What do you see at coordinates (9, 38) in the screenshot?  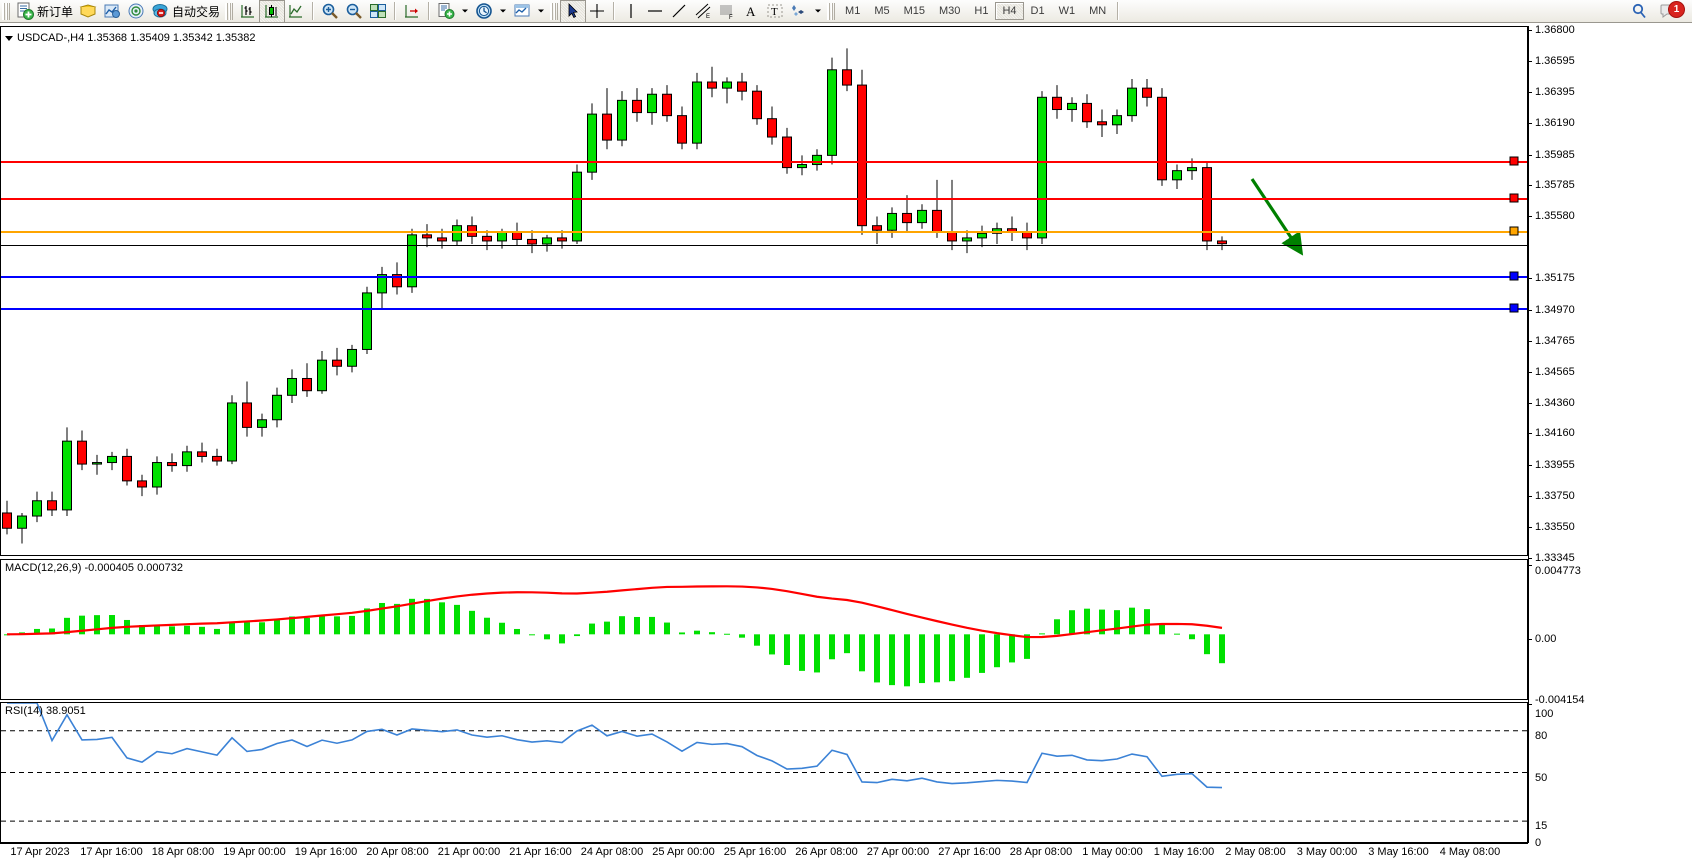 I see `chart-menu-caret-icon` at bounding box center [9, 38].